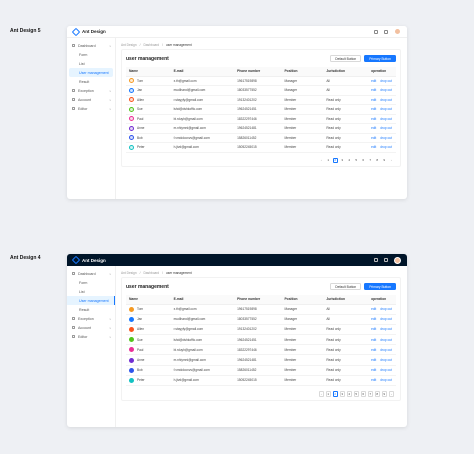 The width and height of the screenshot is (474, 454). Describe the element at coordinates (84, 309) in the screenshot. I see `sidebar-item-label: Result` at that location.